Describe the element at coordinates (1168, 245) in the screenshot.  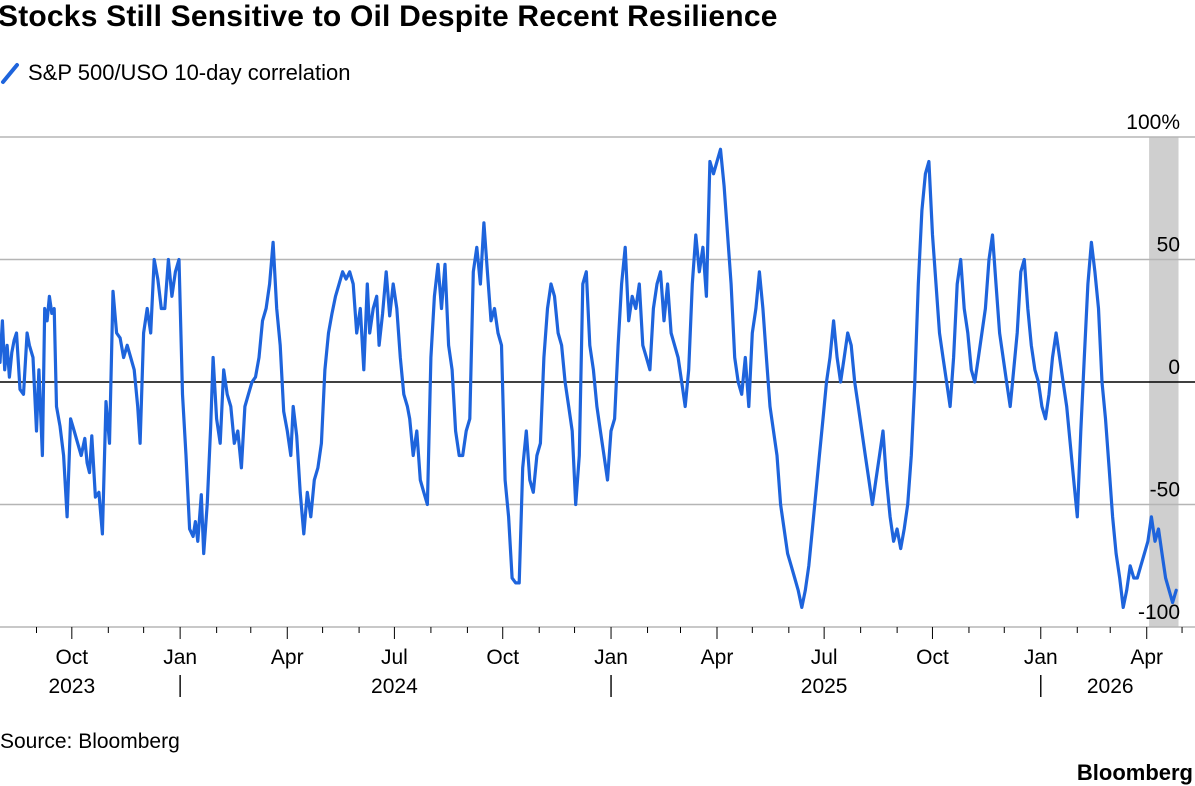
I see `y-tick-label: 50` at that location.